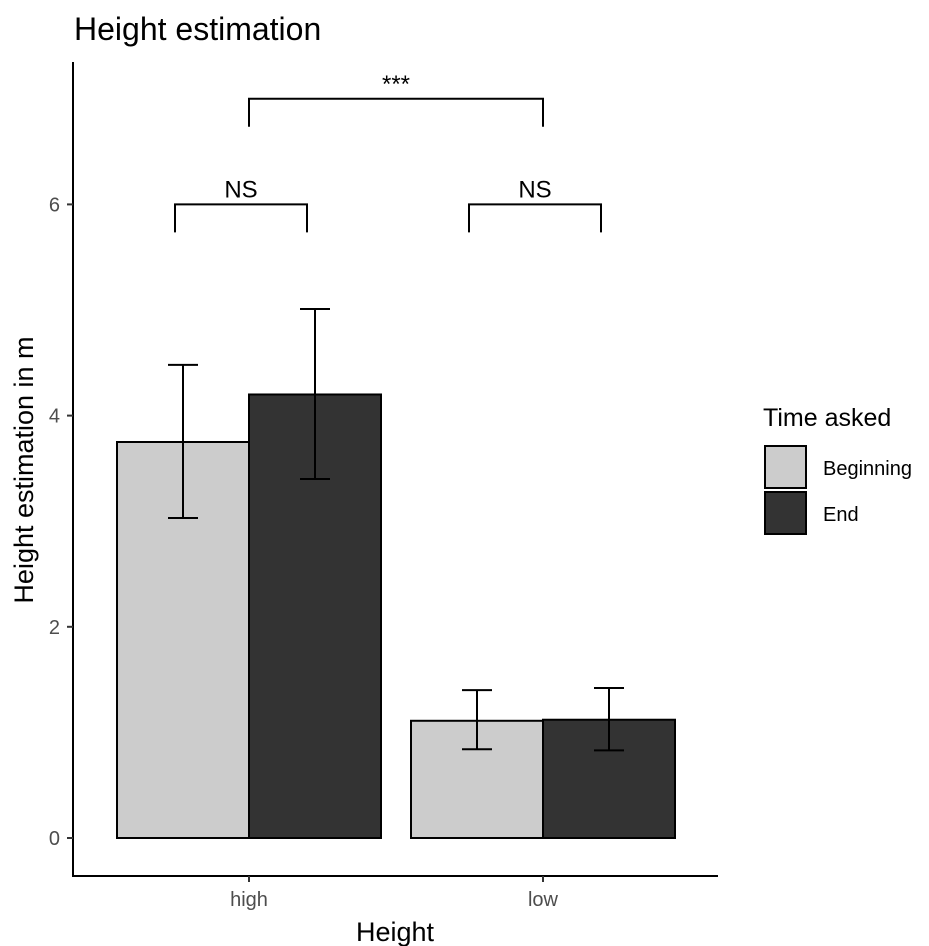 Image resolution: width=929 pixels, height=946 pixels. Describe the element at coordinates (867, 469) in the screenshot. I see `legend-label: Beginning` at that location.